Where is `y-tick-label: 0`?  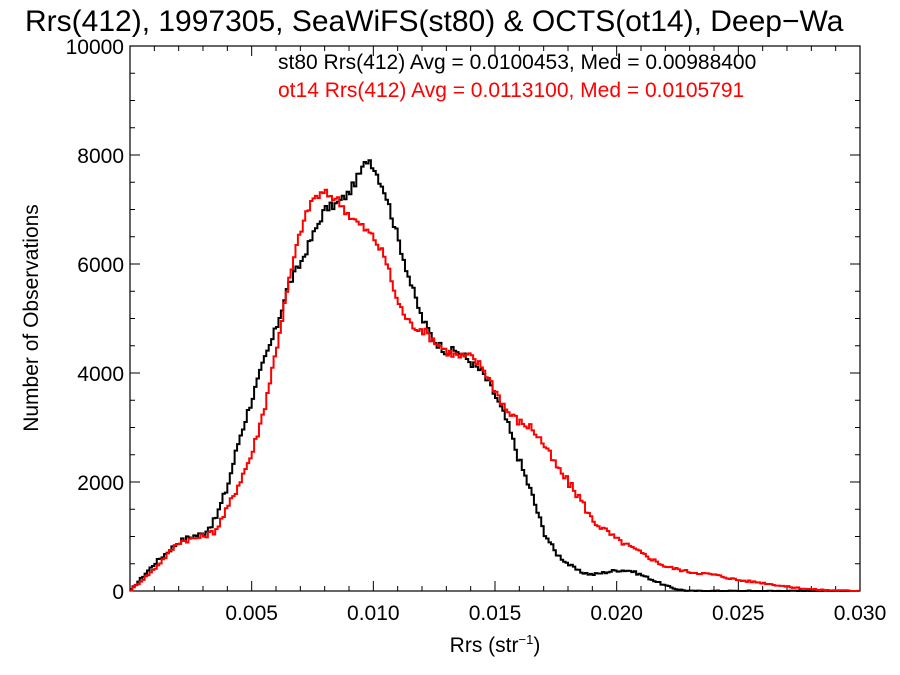 y-tick-label: 0 is located at coordinates (118, 592).